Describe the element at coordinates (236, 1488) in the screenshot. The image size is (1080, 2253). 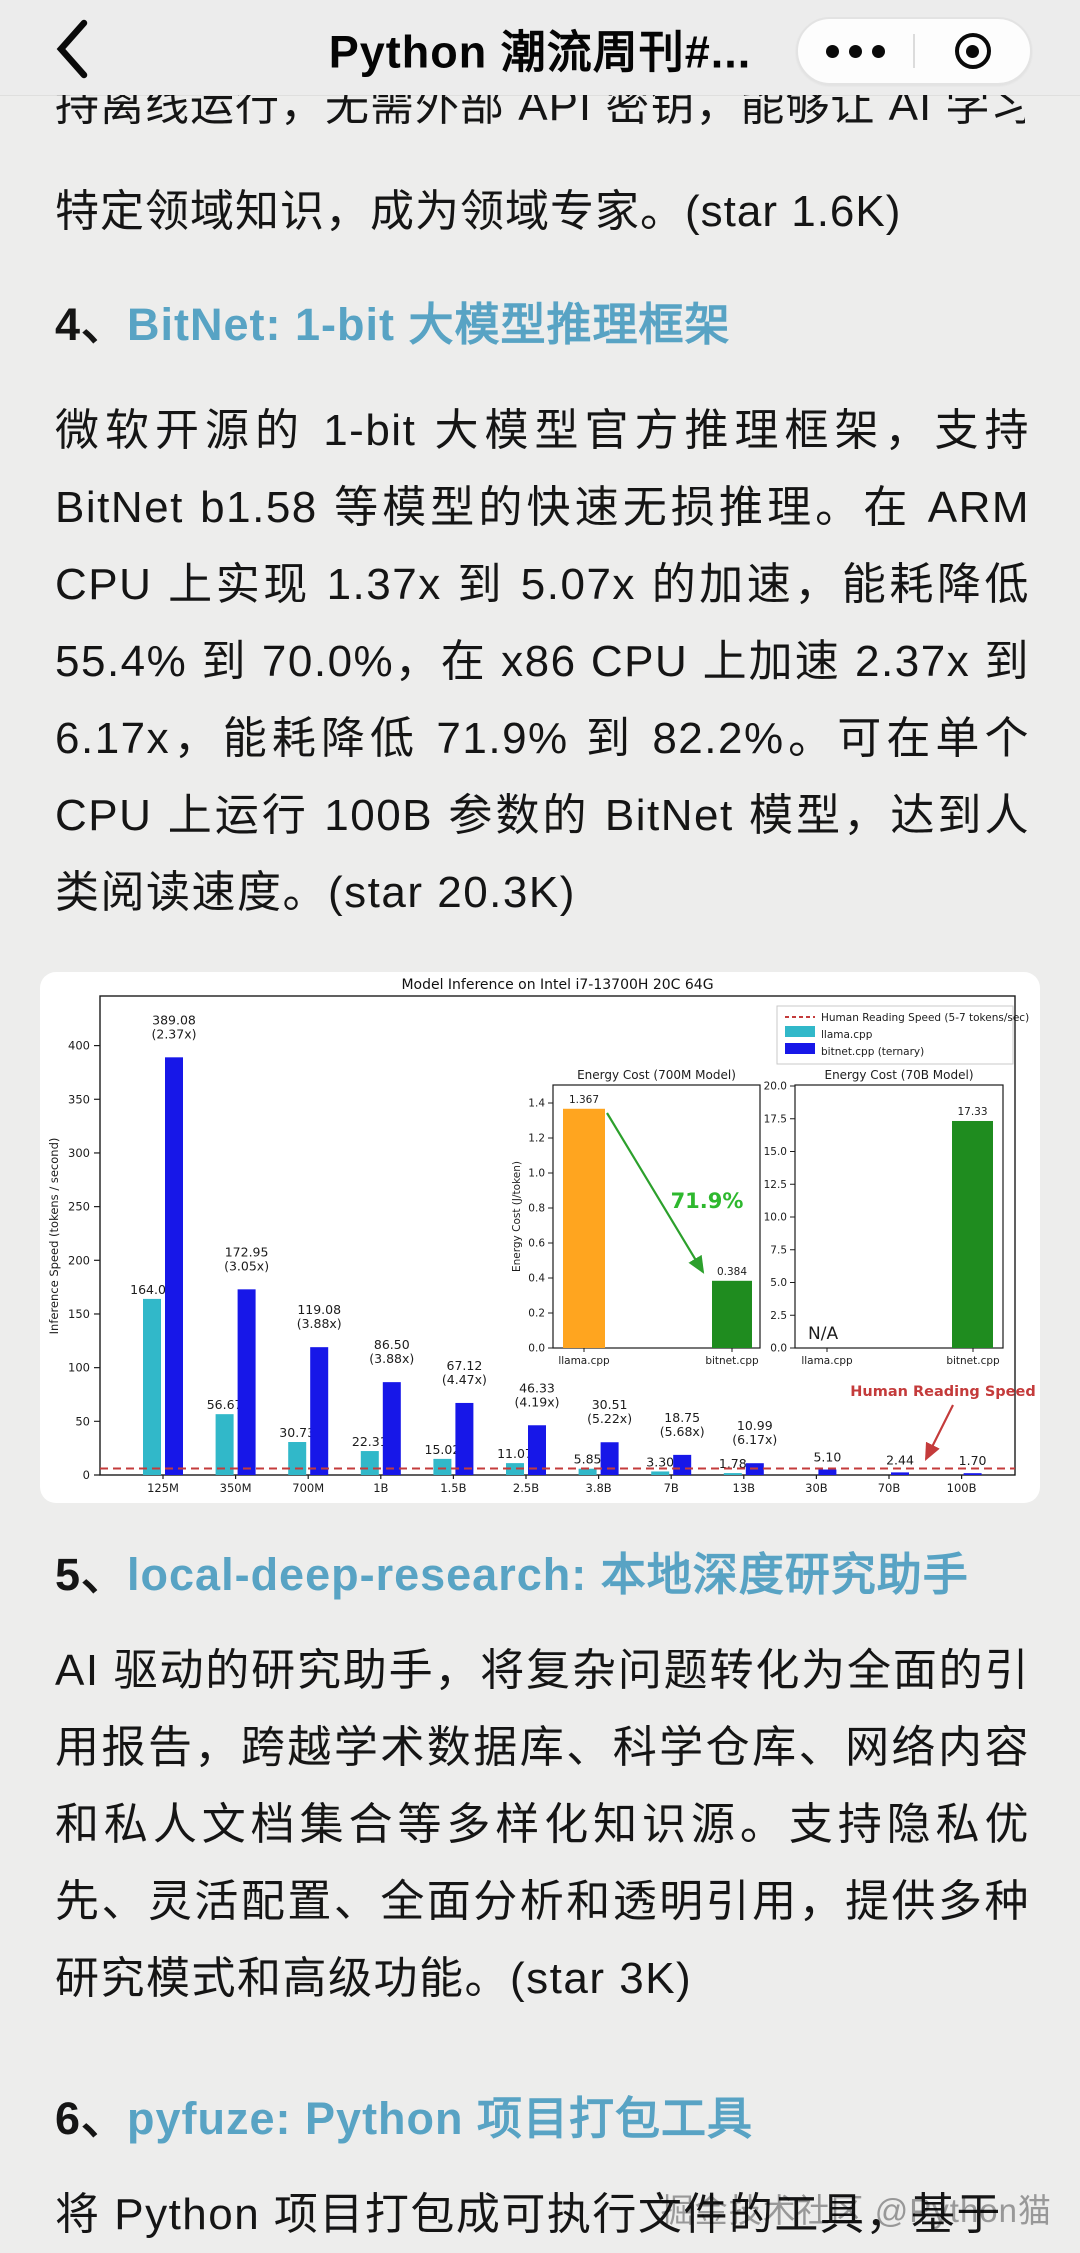
I see `svg-text: 350M` at that location.